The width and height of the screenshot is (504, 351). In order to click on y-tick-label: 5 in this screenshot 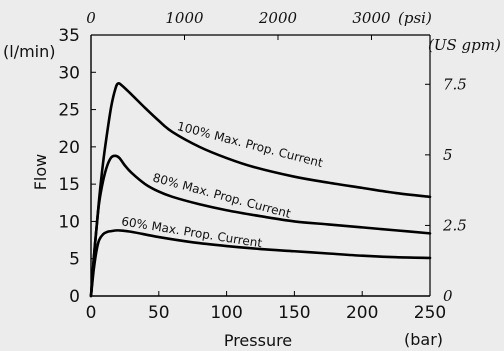, I will do `click(74, 260)`.